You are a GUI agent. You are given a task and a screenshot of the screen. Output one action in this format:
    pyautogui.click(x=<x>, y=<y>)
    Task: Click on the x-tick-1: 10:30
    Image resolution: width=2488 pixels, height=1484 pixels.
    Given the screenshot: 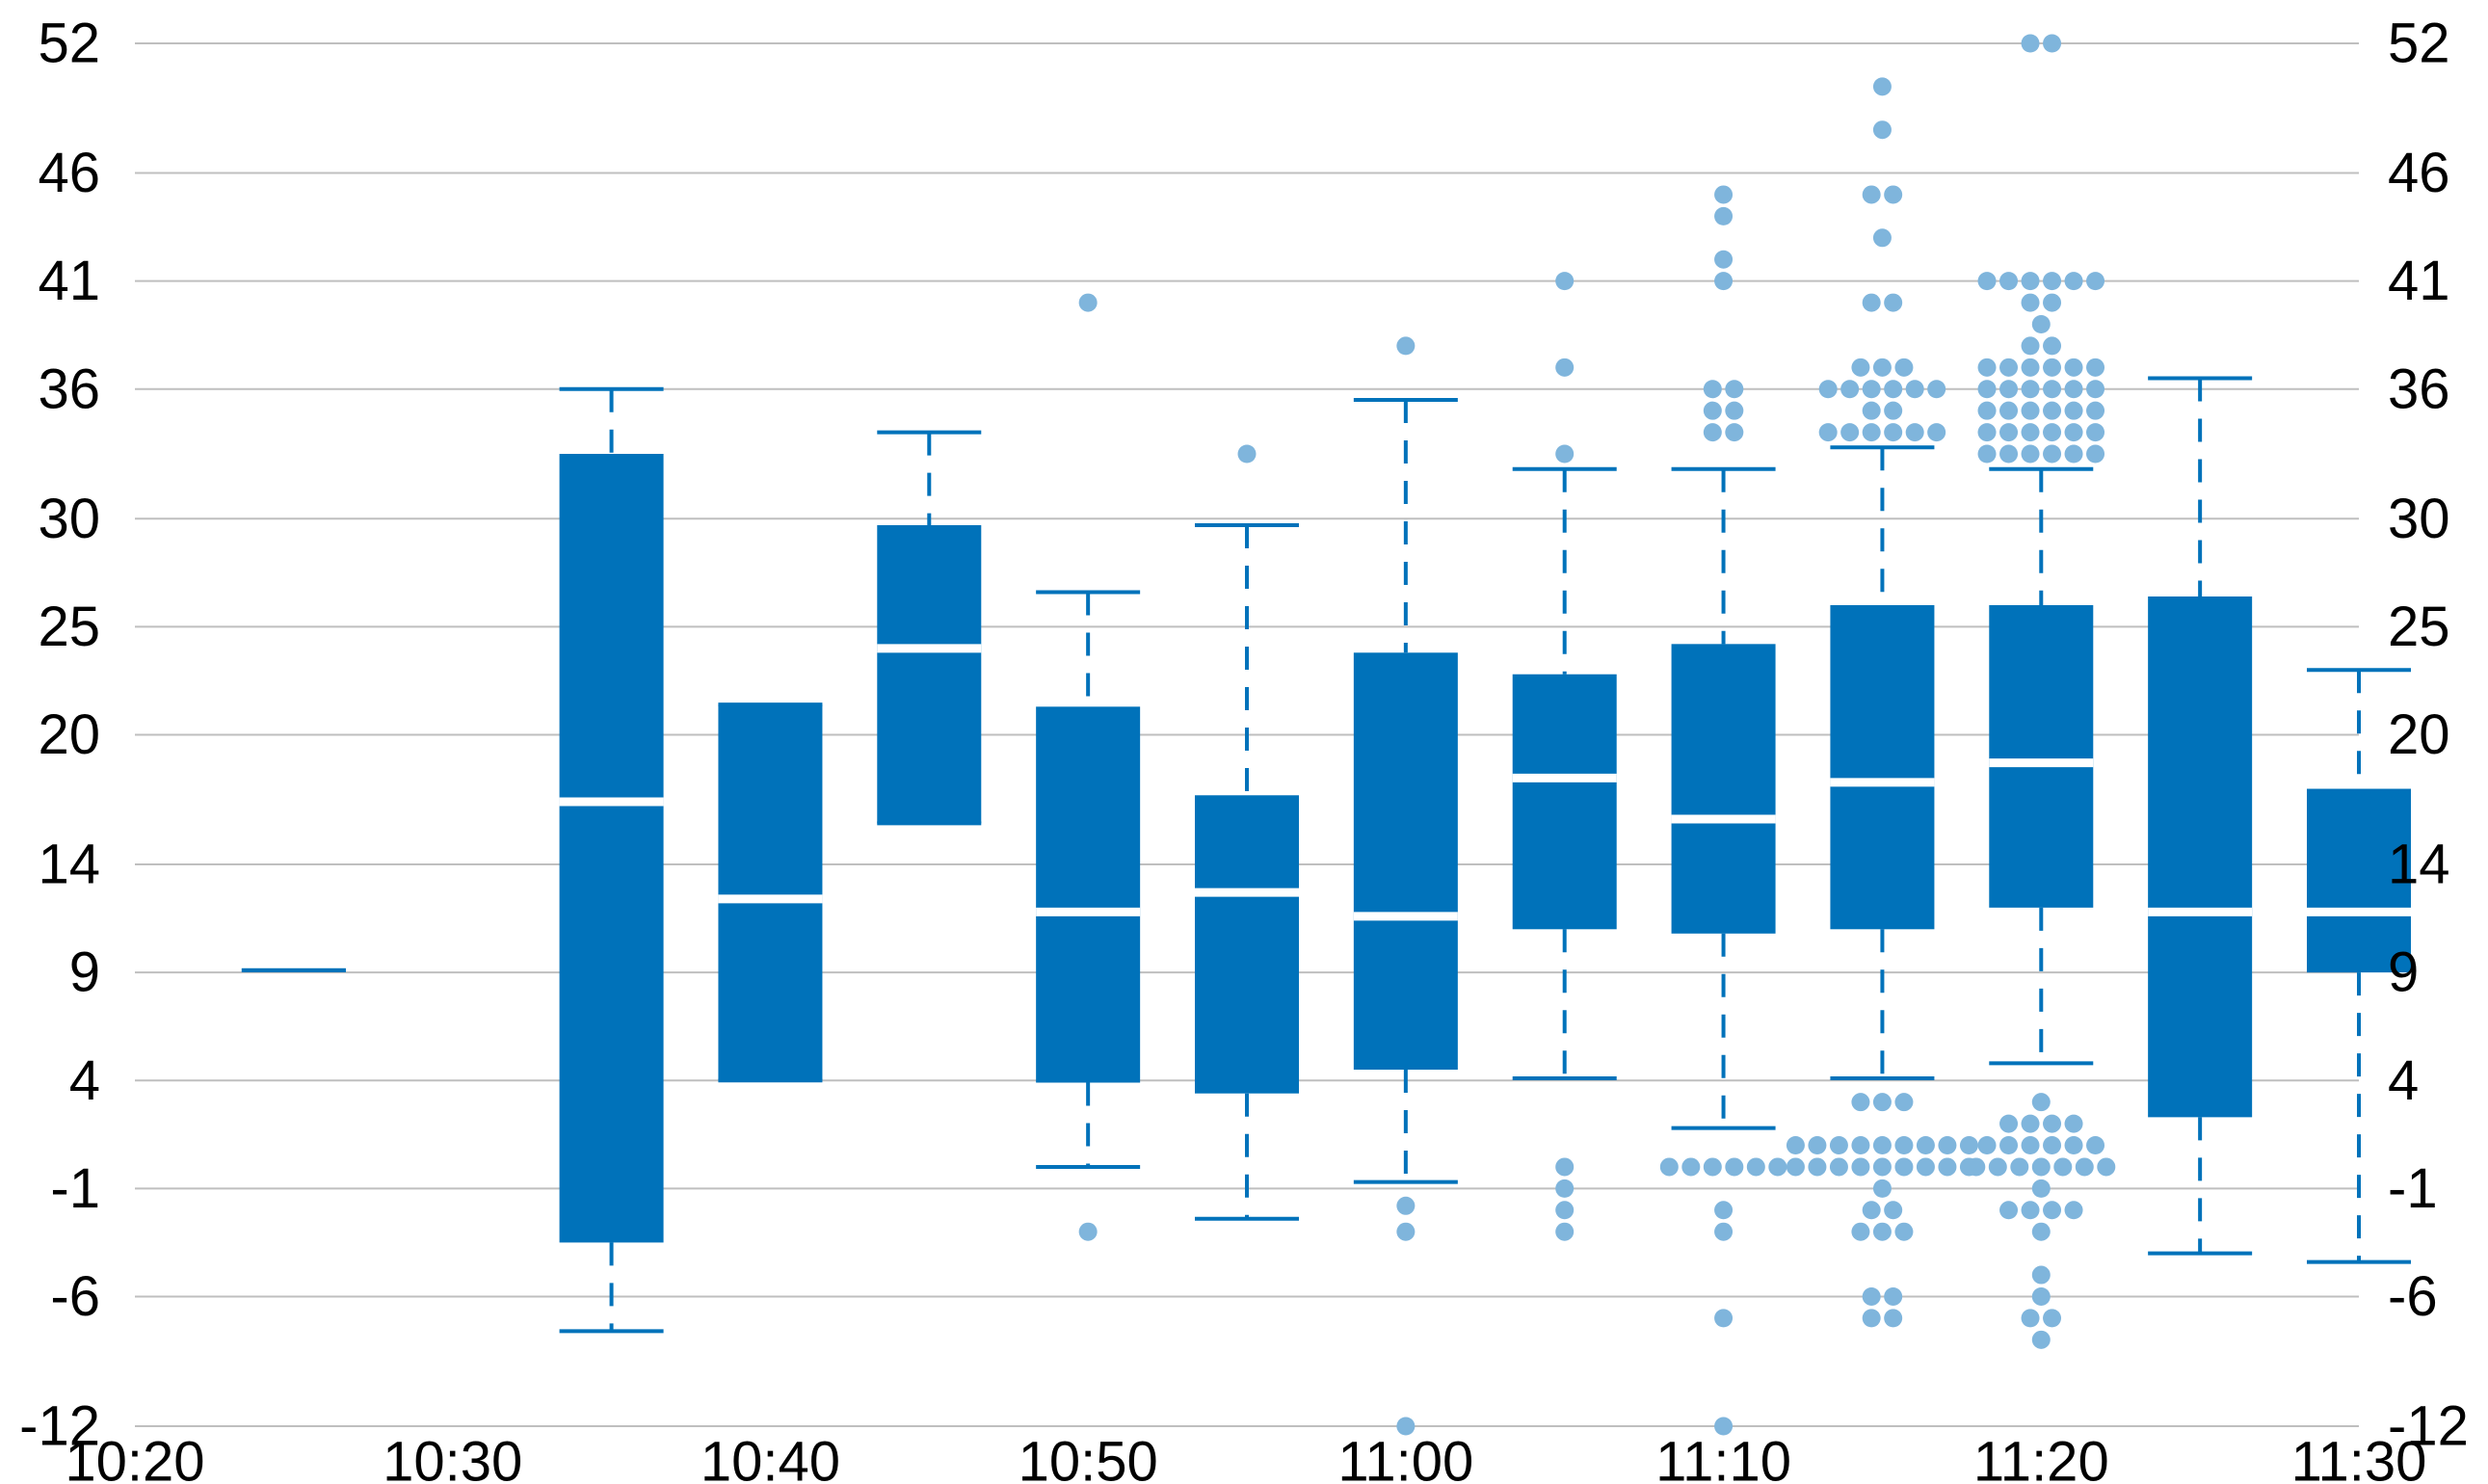 What is the action you would take?
    pyautogui.click(x=452, y=1457)
    